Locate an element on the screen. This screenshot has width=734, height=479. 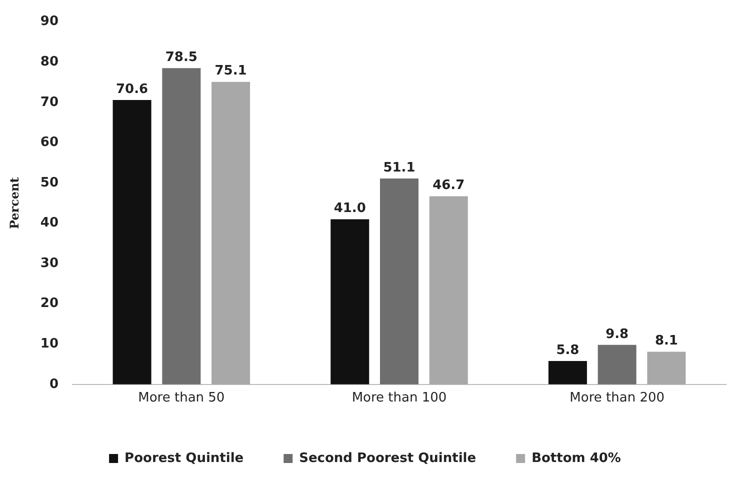
data-label: 9.8 is located at coordinates (617, 334).